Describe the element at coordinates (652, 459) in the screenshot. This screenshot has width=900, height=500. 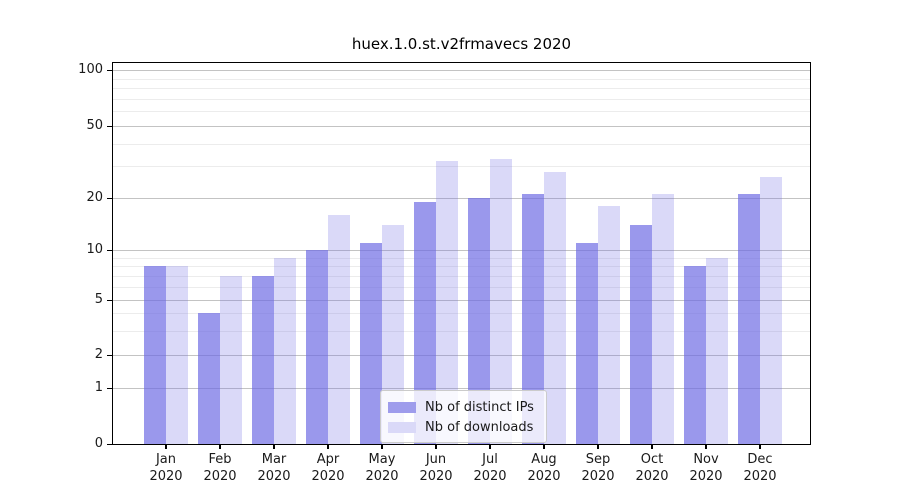
I see `x-tick-month: Oct` at that location.